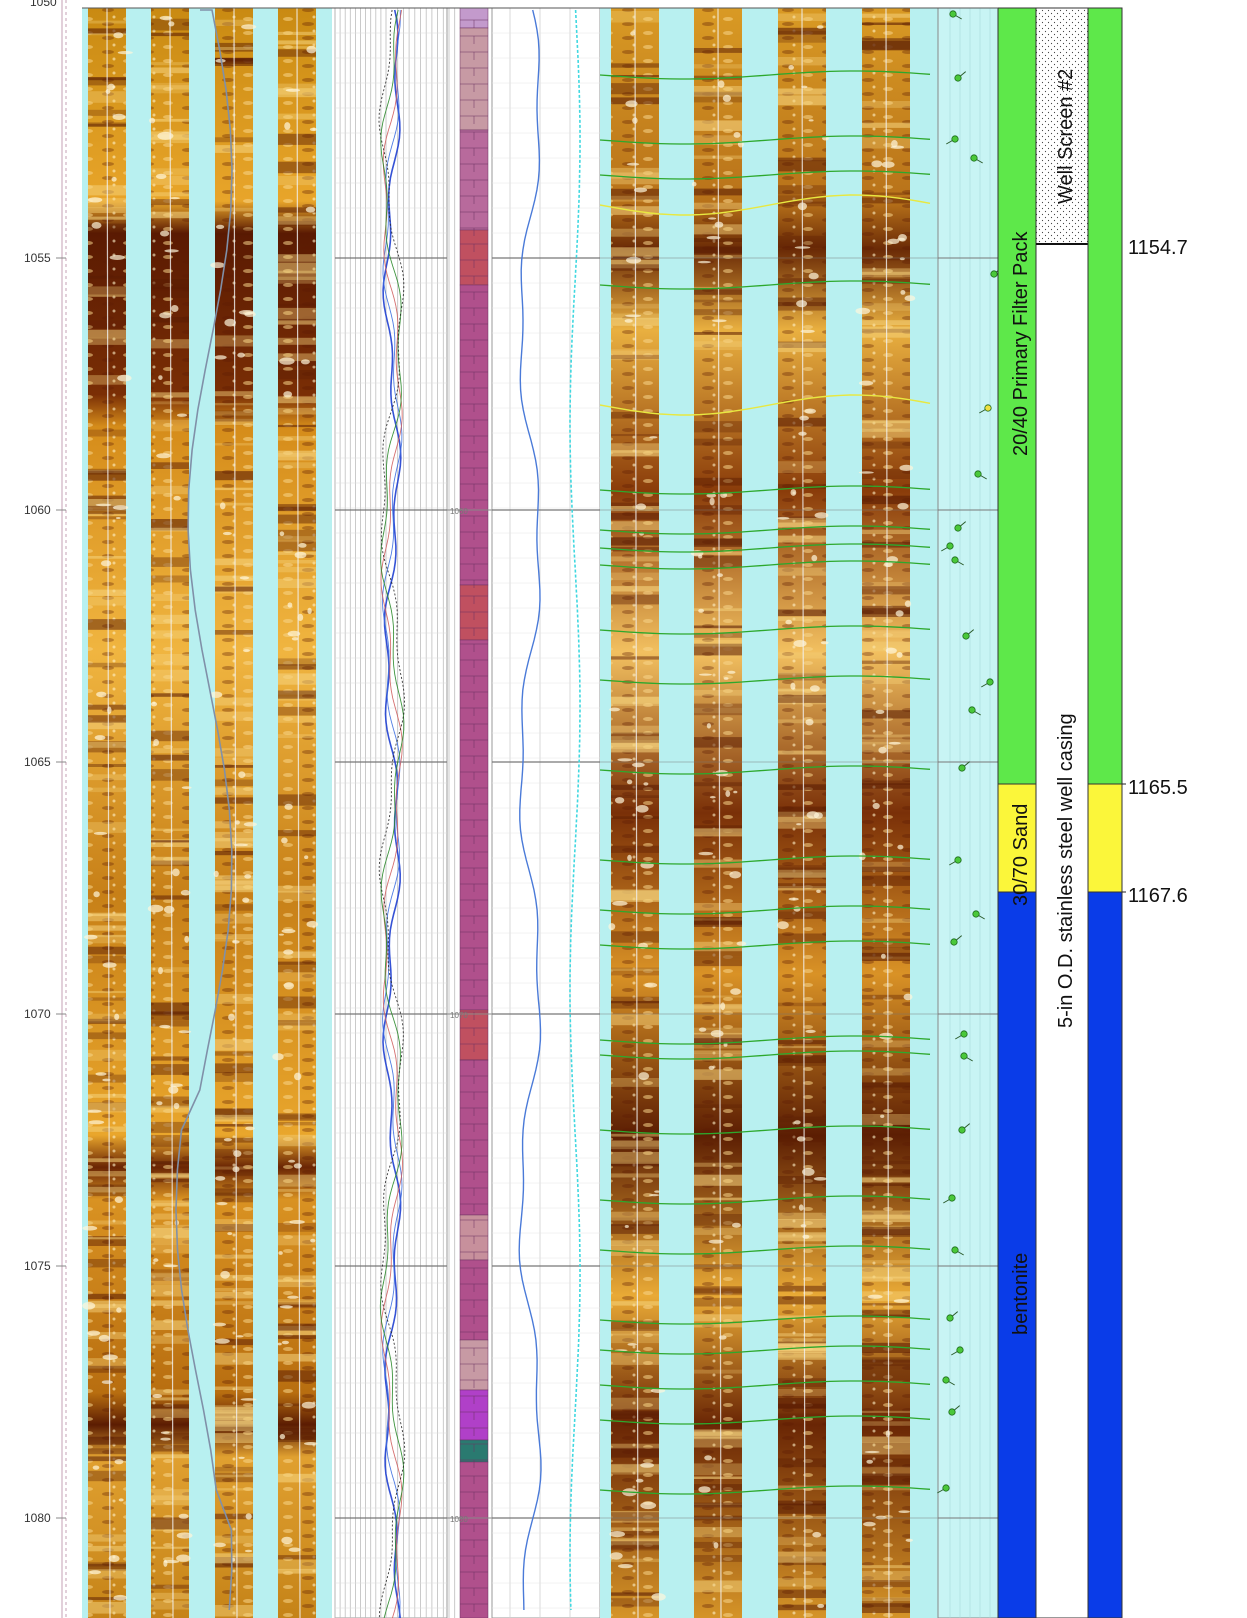 The image size is (1247, 1618). Describe the element at coordinates (37, 1014) in the screenshot. I see `depth-label: 1070` at that location.